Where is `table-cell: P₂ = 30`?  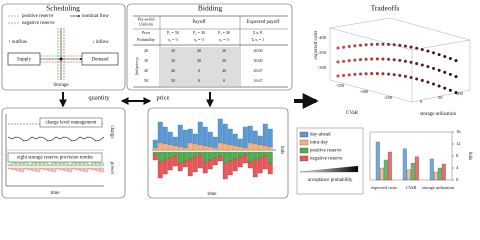
table-cell: P₂ = 30 is located at coordinates (199, 32).